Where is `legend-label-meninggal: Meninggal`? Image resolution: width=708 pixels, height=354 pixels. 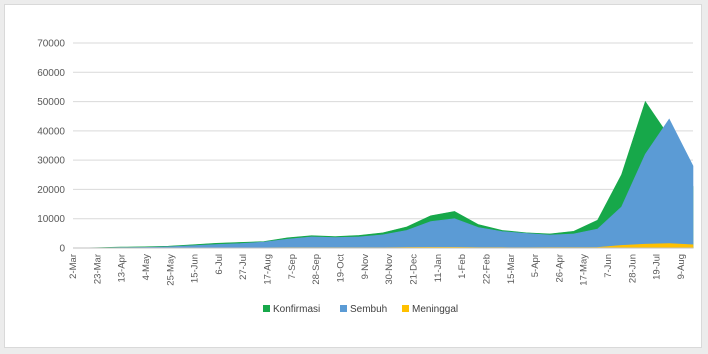
legend-label-meninggal: Meninggal is located at coordinates (435, 309).